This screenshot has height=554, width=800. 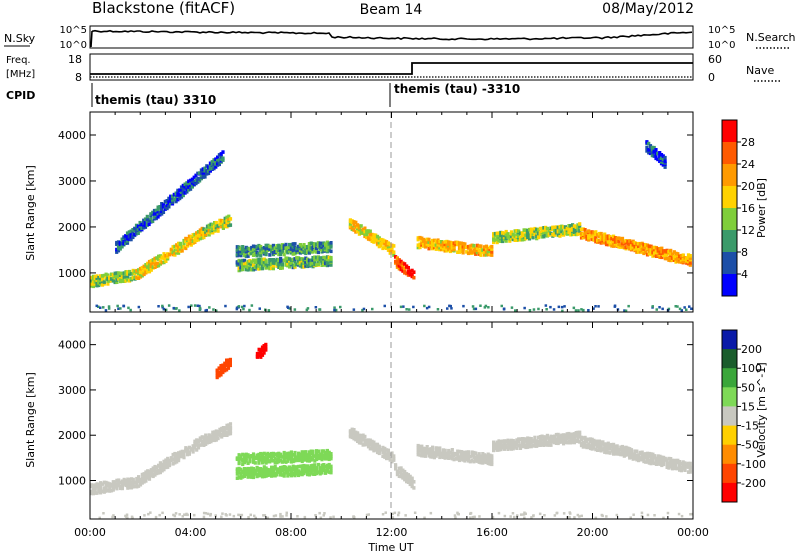 What do you see at coordinates (72, 273) in the screenshot?
I see `power-ytick-label: 1000` at bounding box center [72, 273].